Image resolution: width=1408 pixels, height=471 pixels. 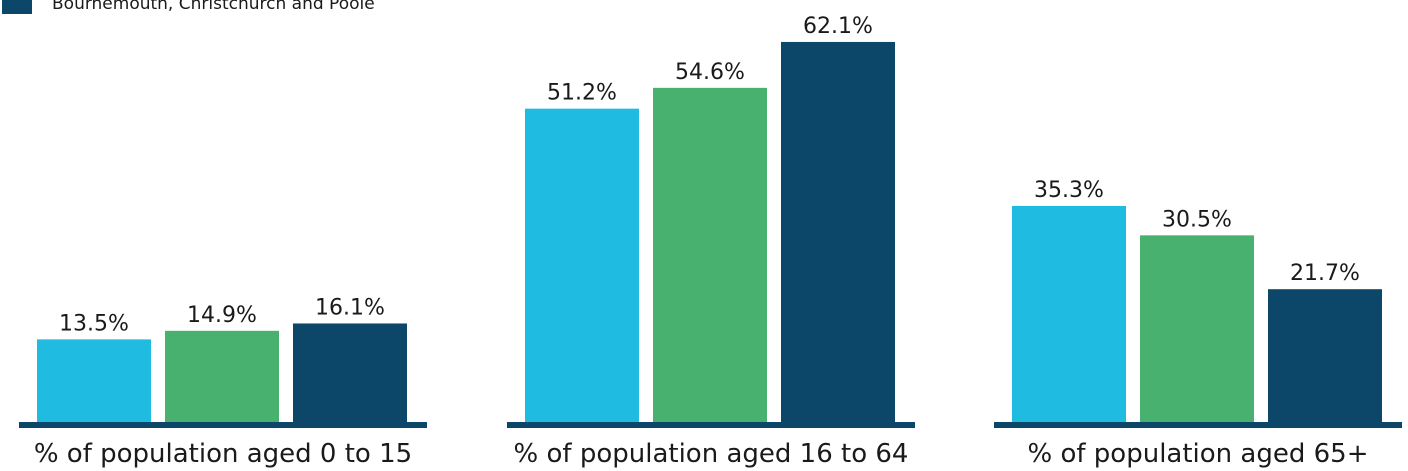 What do you see at coordinates (1069, 190) in the screenshot?
I see `data-label-3-series-1: 35.3%` at bounding box center [1069, 190].